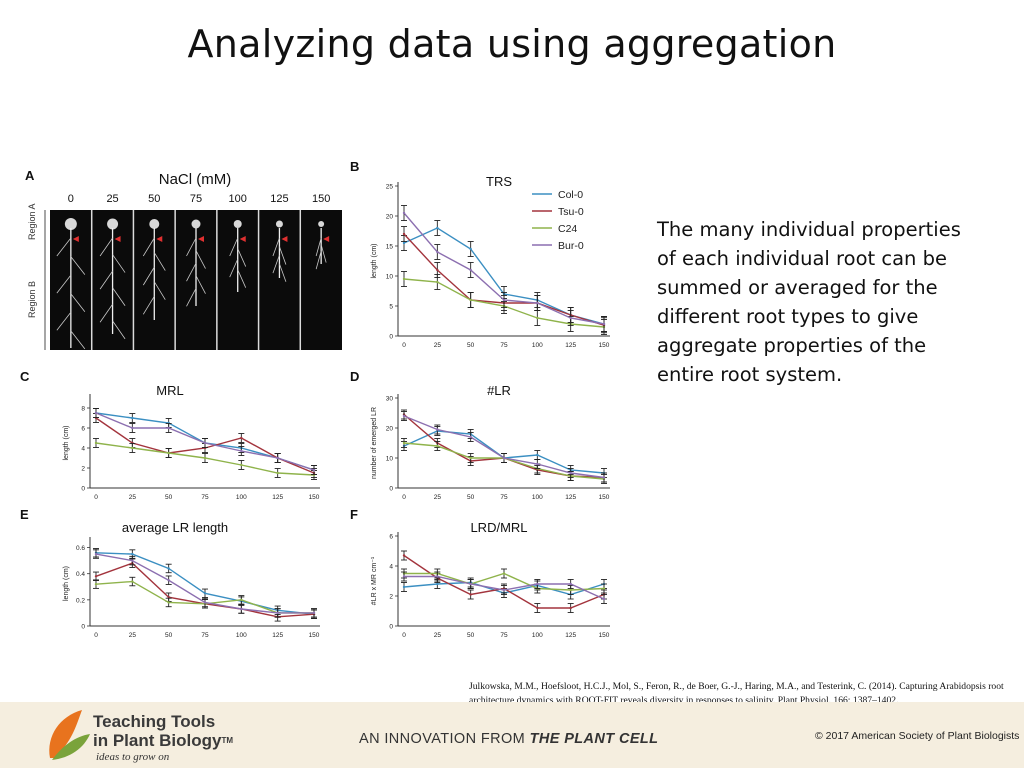 This screenshot has height=768, width=1024. I want to click on y-tick-label: 25, so click(390, 187).